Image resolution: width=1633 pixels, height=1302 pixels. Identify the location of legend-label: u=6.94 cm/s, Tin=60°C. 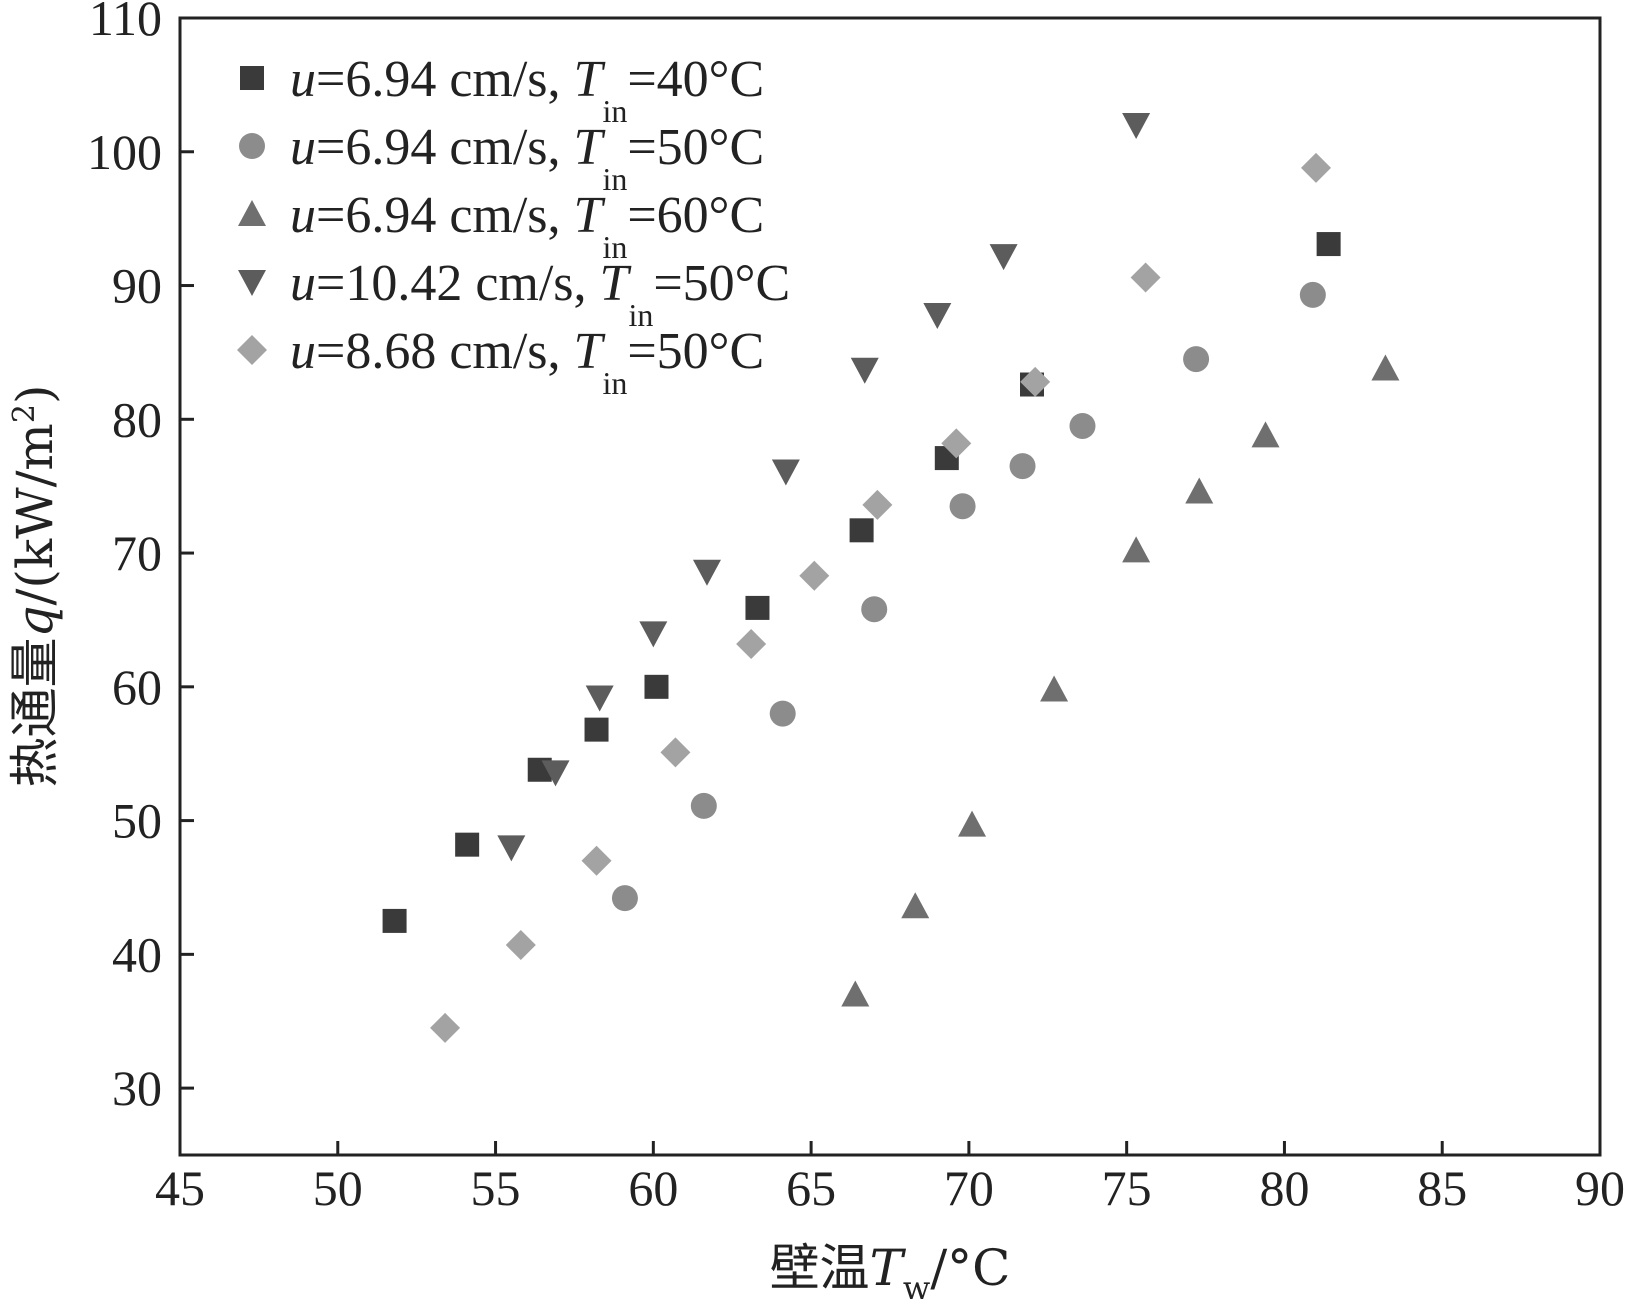
(527, 226).